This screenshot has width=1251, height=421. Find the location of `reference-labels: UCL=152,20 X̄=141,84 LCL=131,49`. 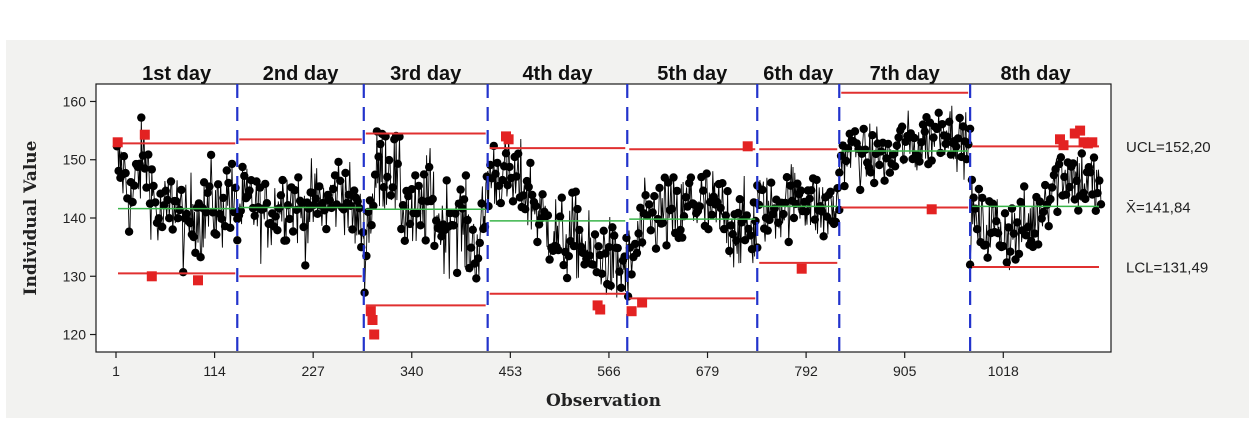

reference-labels: UCL=152,20 X̄=141,84 LCL=131,49 is located at coordinates (1168, 208).